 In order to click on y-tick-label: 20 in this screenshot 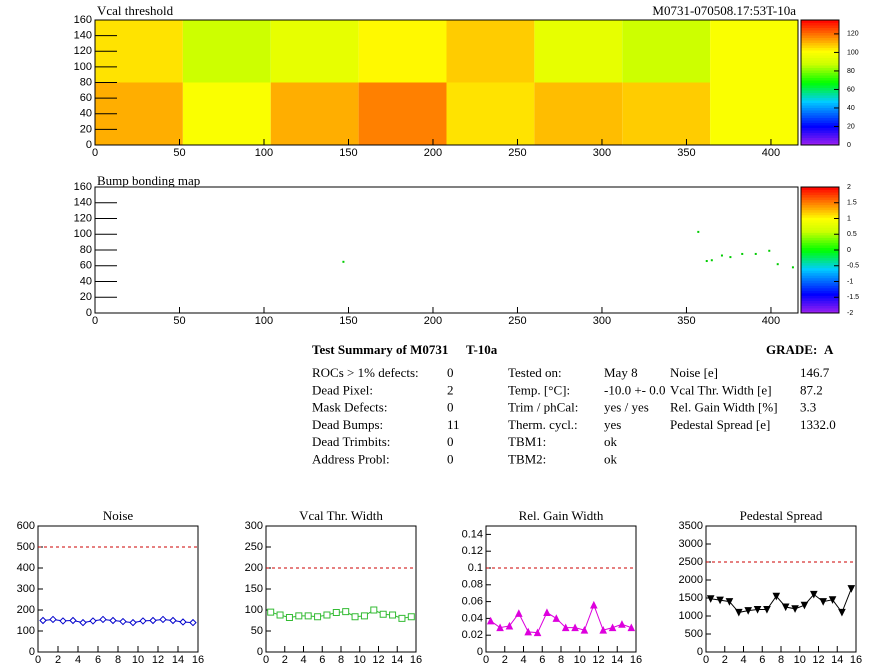, I will do `click(86, 129)`.